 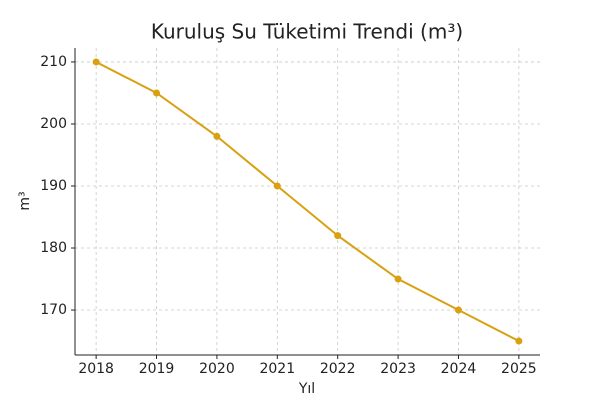 What do you see at coordinates (277, 369) in the screenshot?
I see `x-tick-label: 2021` at bounding box center [277, 369].